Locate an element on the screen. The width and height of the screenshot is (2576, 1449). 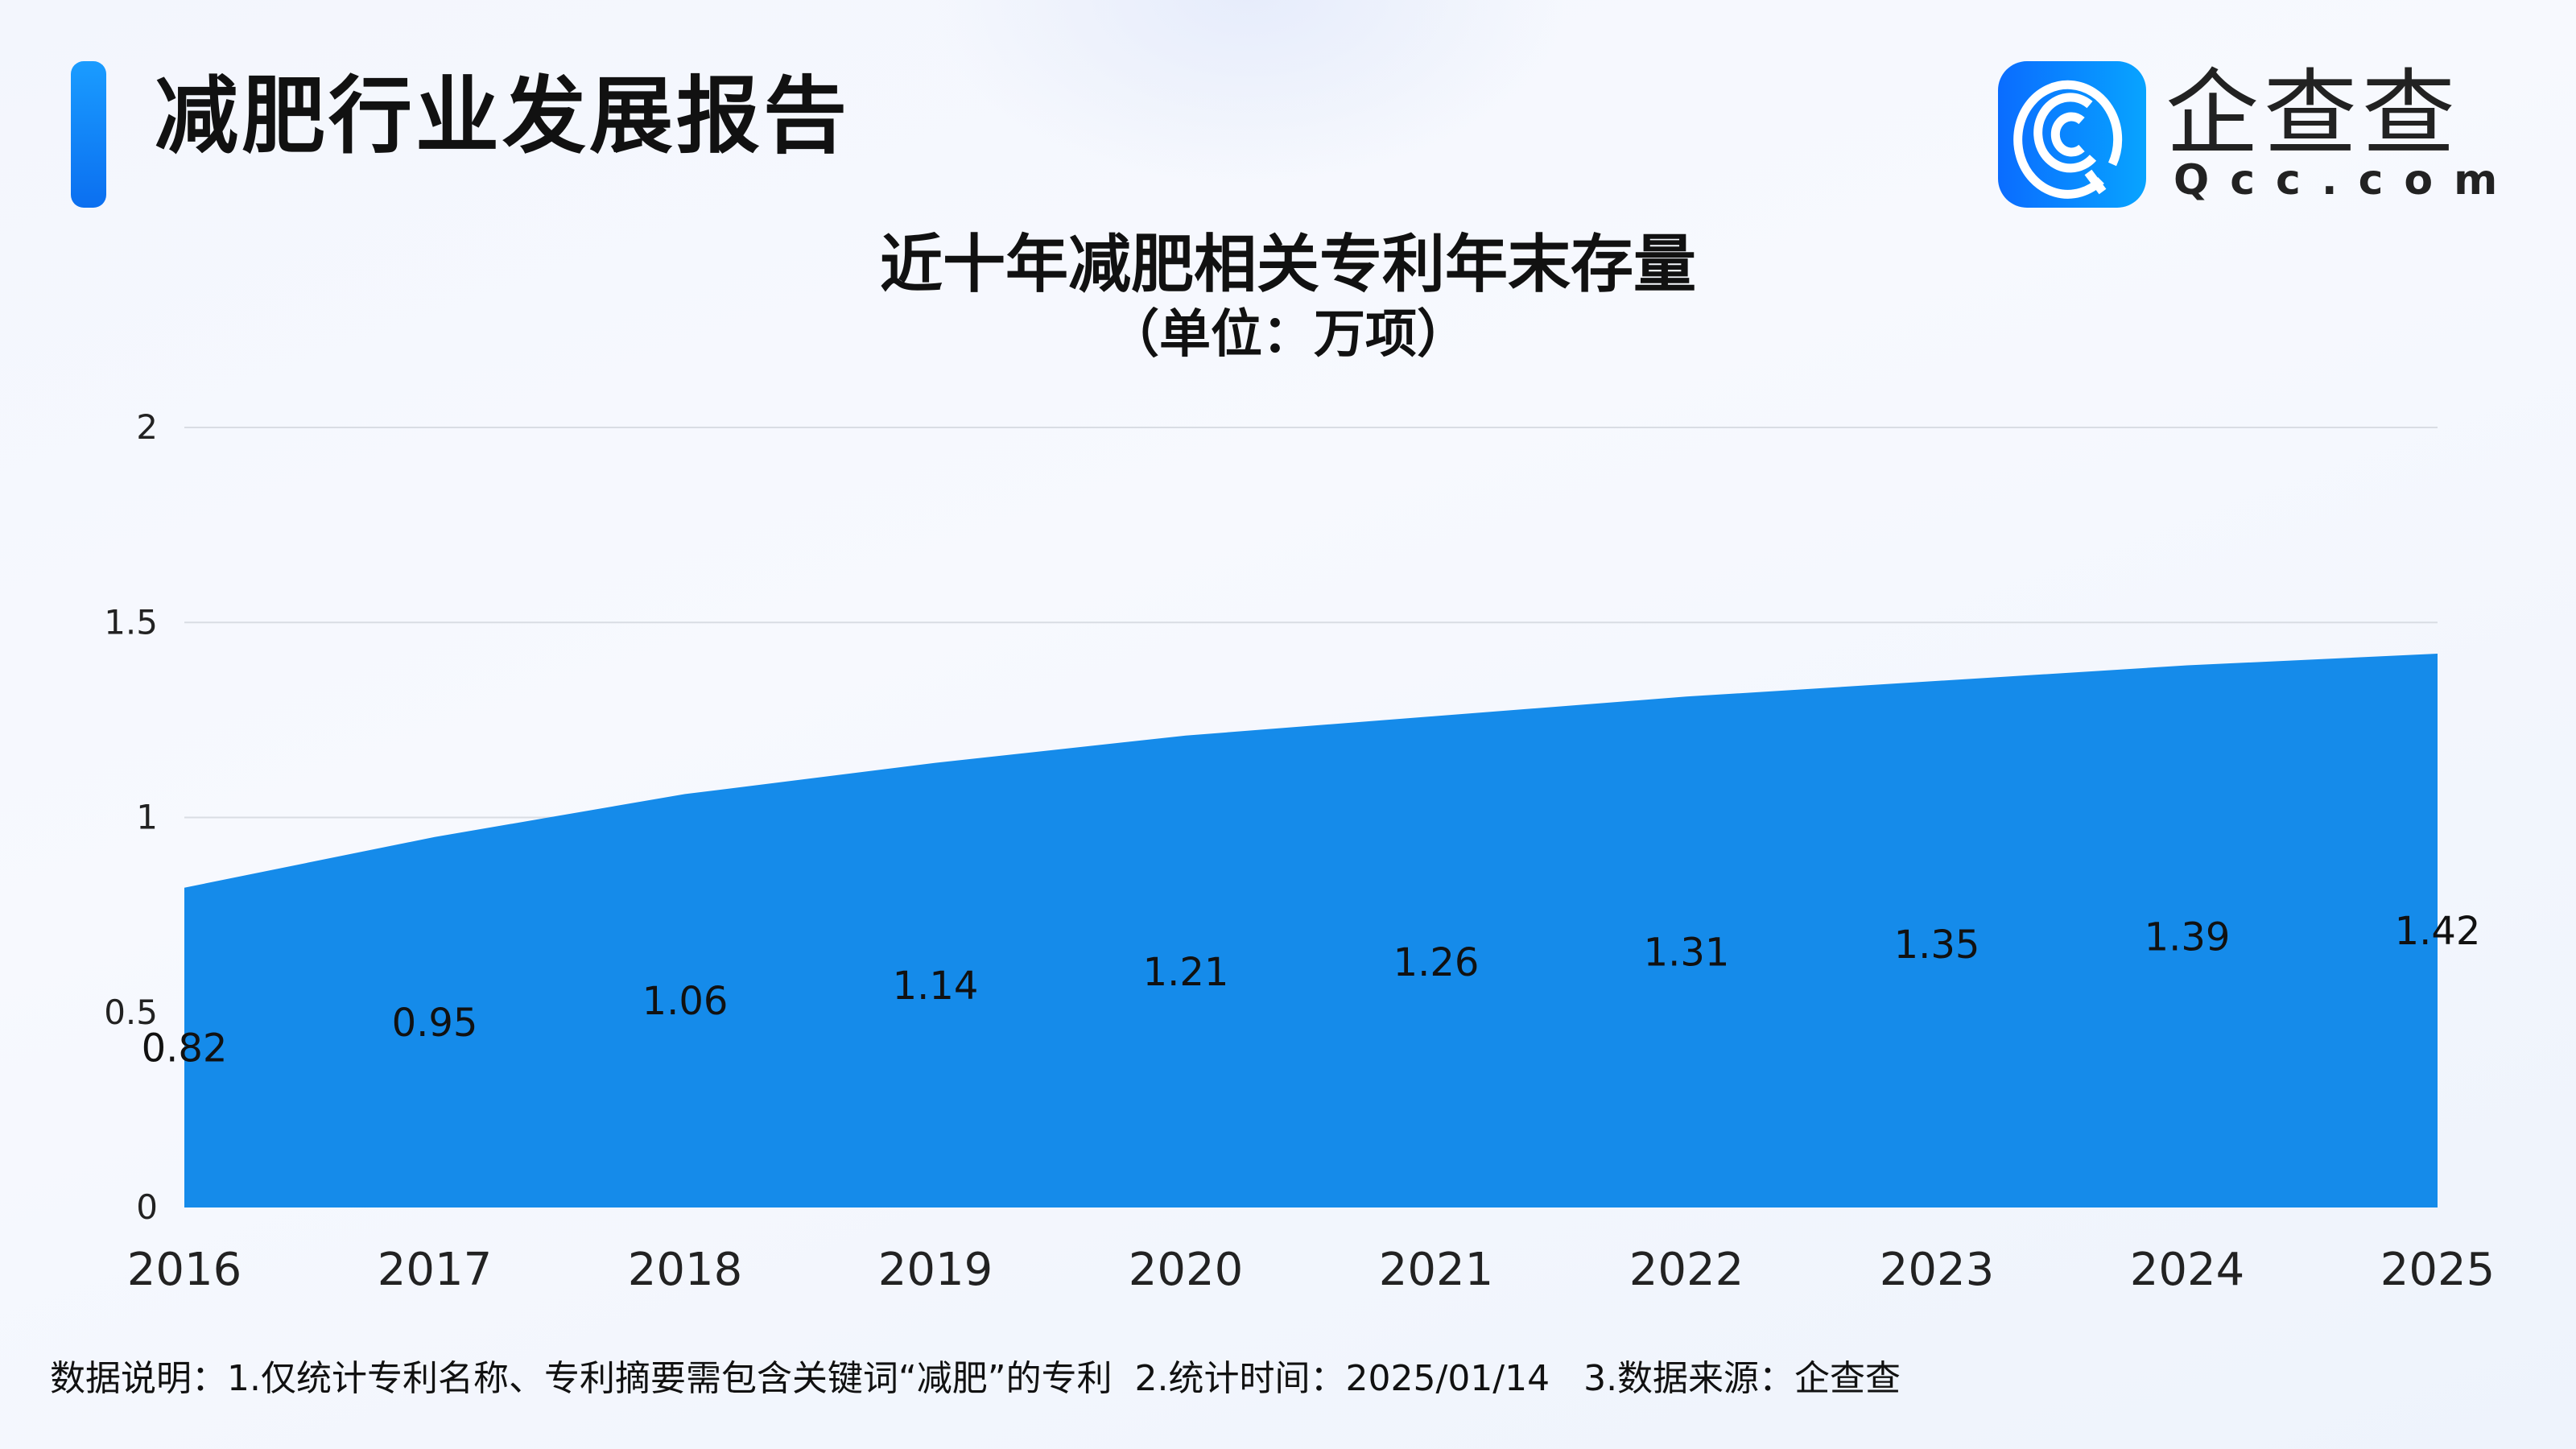
data-label: 1.42 is located at coordinates (2438, 931).